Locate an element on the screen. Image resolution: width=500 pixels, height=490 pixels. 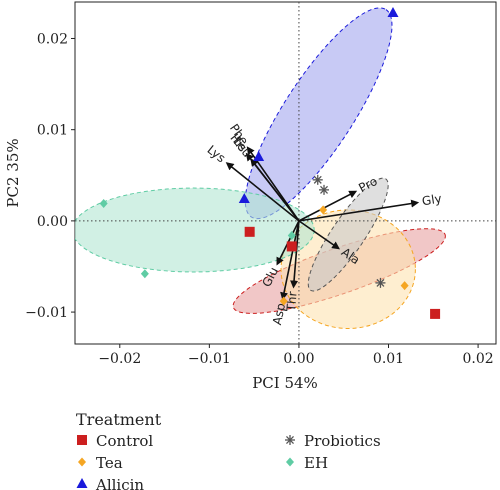
legend: Treatment Control Tea Allicin Probiotics EH is located at coordinates (228, 450).